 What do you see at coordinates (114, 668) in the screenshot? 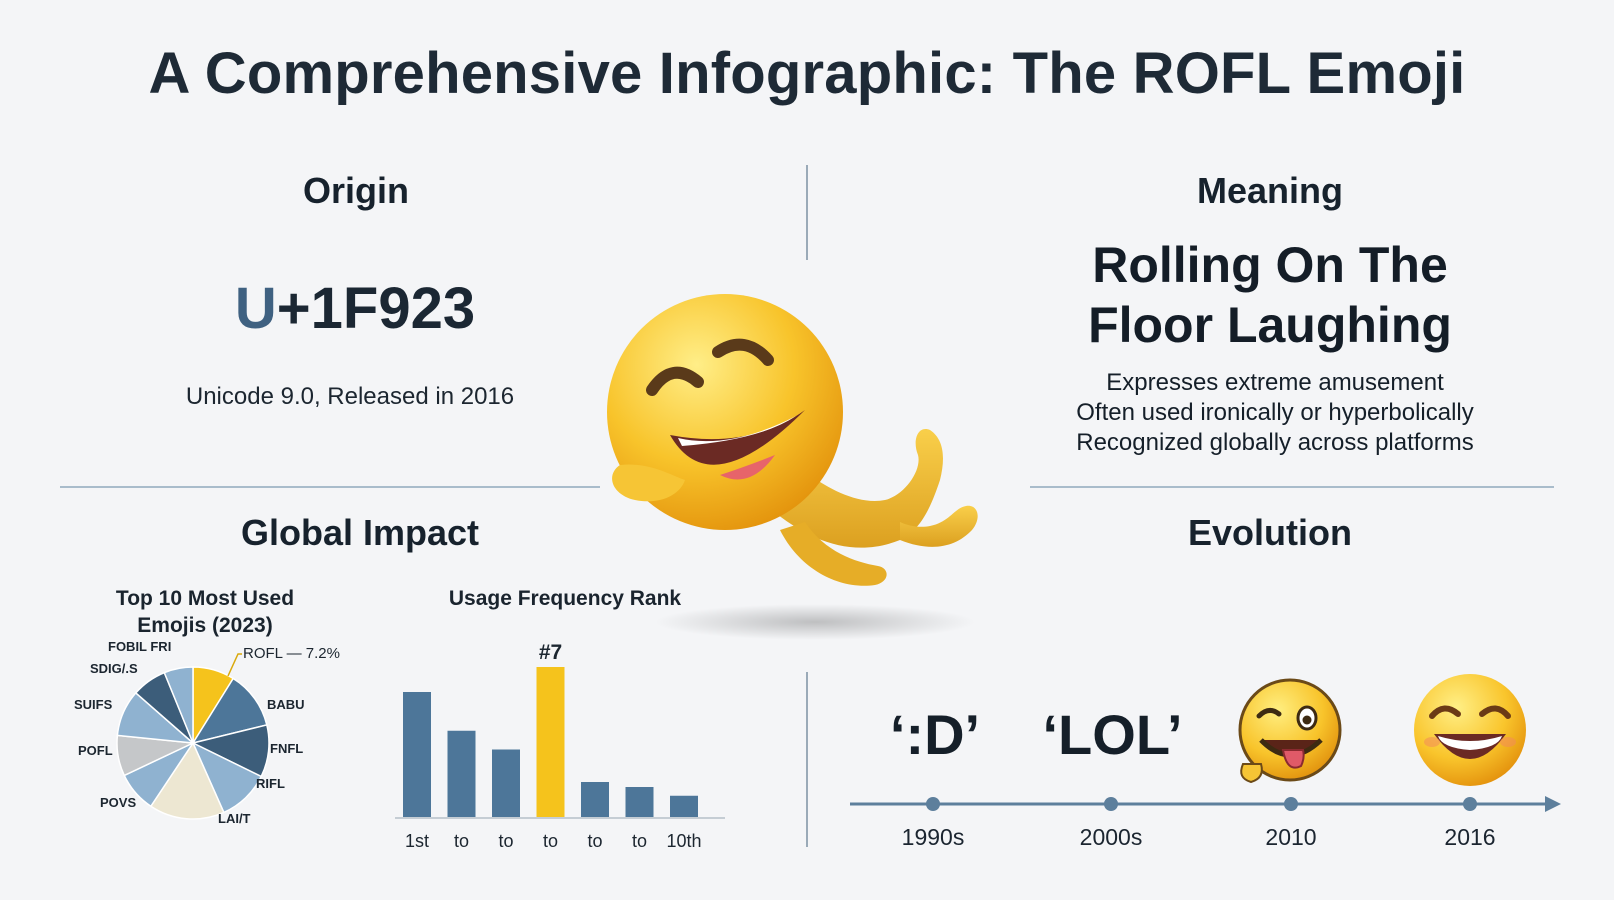
I see `pie-label: SDIG/.S` at bounding box center [114, 668].